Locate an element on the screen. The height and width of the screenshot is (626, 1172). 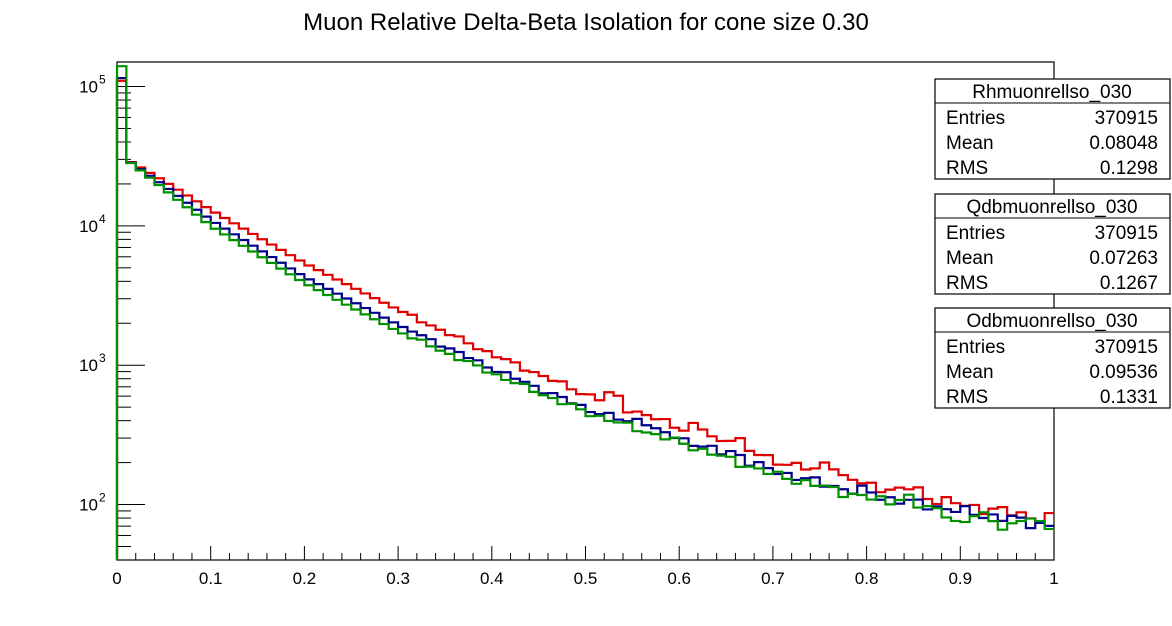
stats-box-title: Rhmuonrellso_030 is located at coordinates (1052, 92).